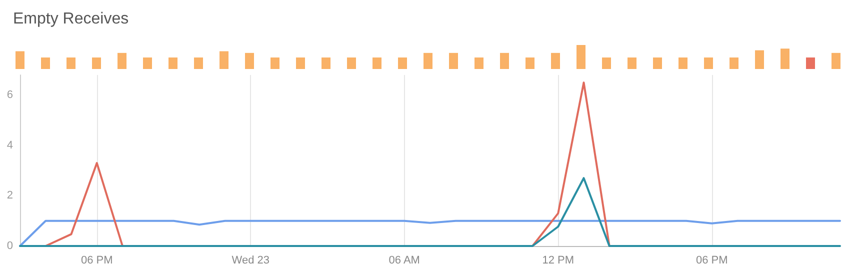 This screenshot has height=278, width=858. I want to click on x-tick-label: Wed 23, so click(251, 260).